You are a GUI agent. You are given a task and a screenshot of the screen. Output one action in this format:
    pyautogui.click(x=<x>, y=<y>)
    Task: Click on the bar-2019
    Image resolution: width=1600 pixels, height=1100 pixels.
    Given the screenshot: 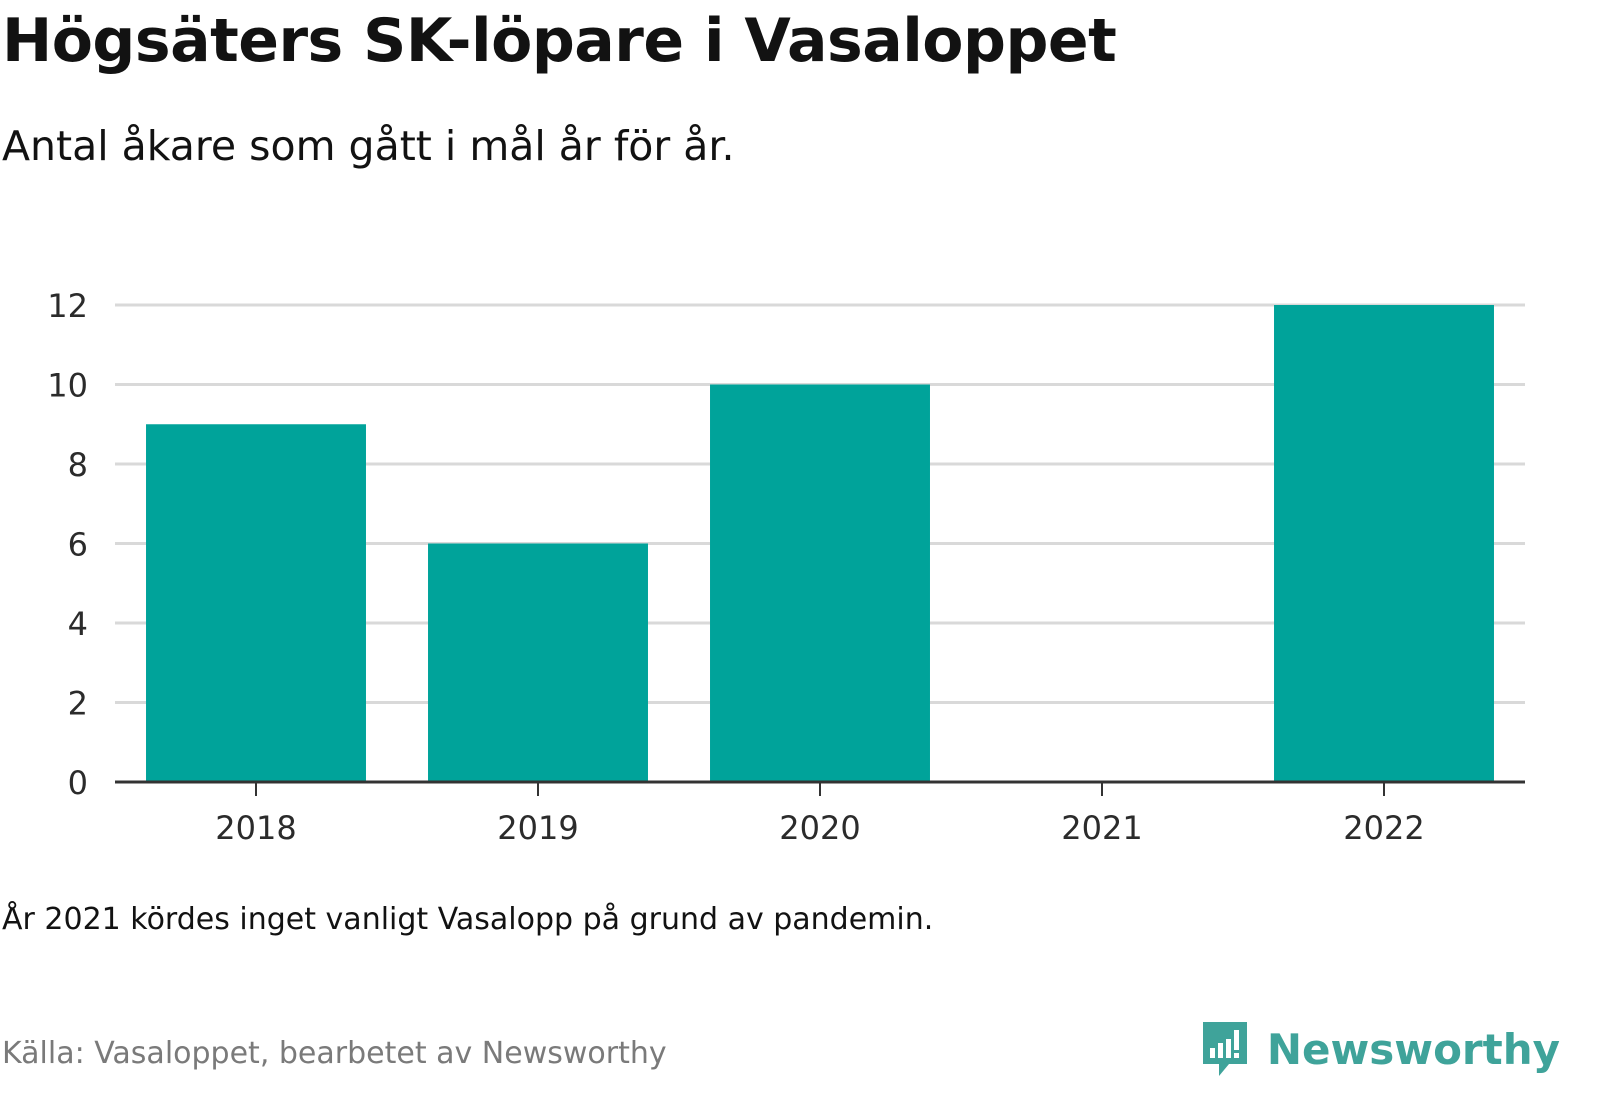 What is the action you would take?
    pyautogui.click(x=538, y=662)
    